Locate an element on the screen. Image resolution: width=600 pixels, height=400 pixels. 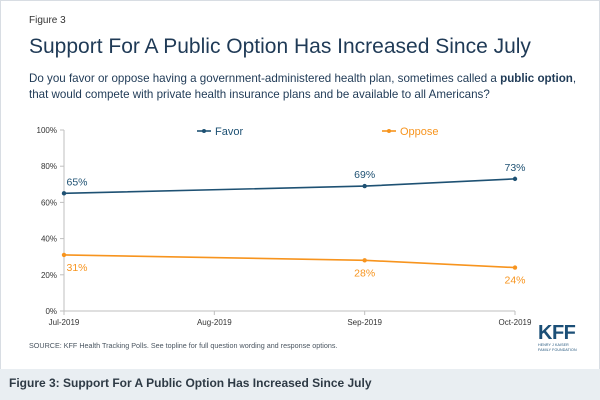
y-tick-label: 0% is located at coordinates (51, 311).